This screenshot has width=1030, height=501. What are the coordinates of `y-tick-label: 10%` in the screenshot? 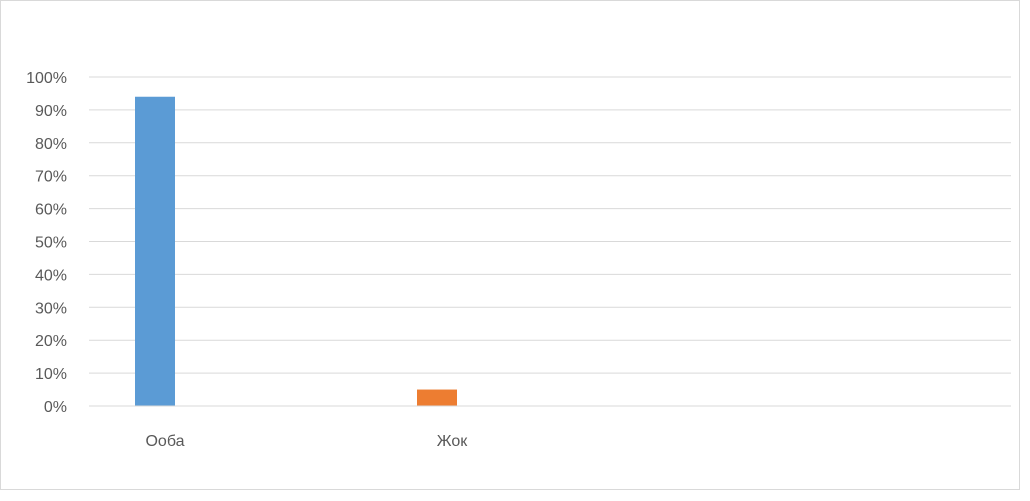 It's located at (51, 374).